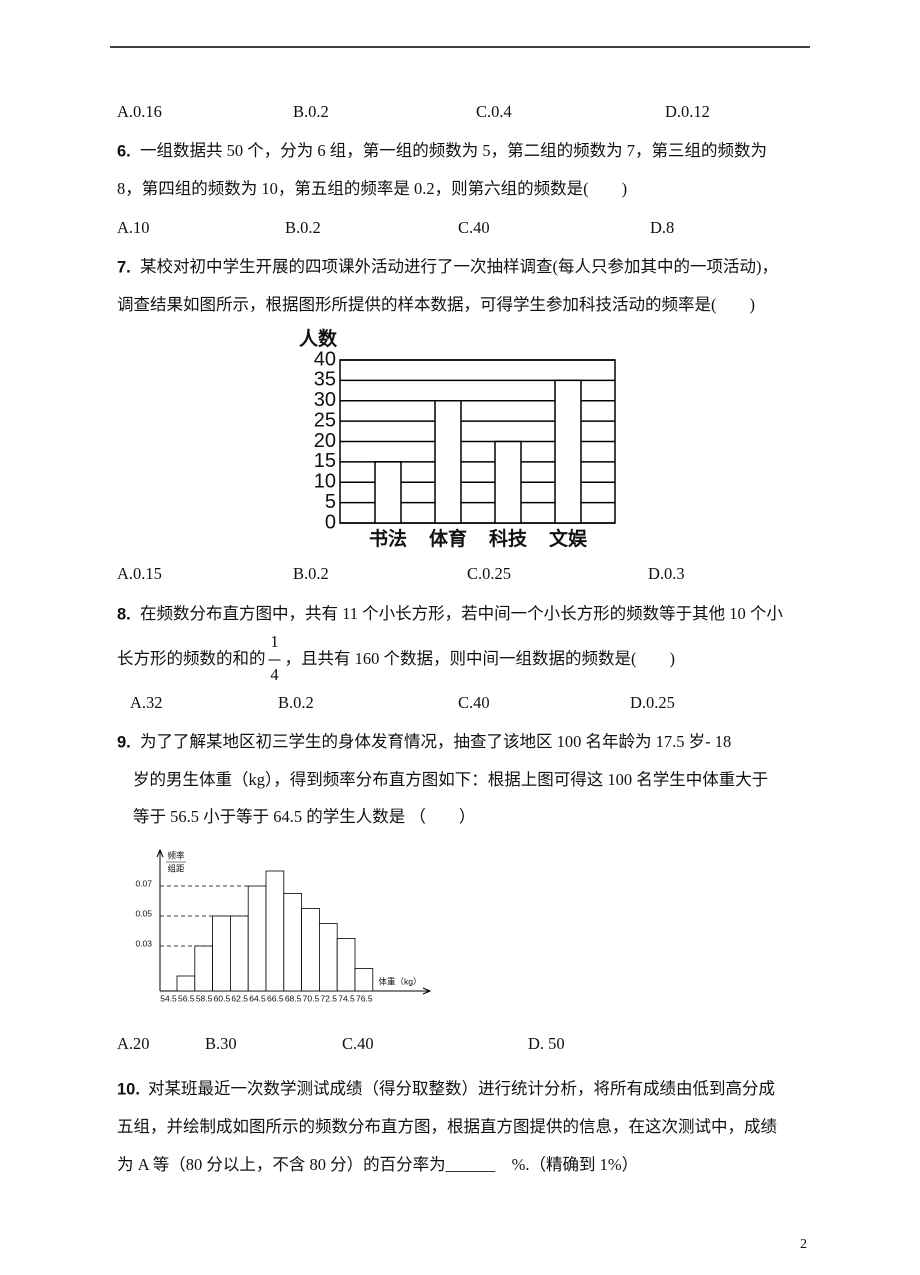  What do you see at coordinates (143, 883) in the screenshot?
I see `y-tick-label: 0.07` at bounding box center [143, 883].